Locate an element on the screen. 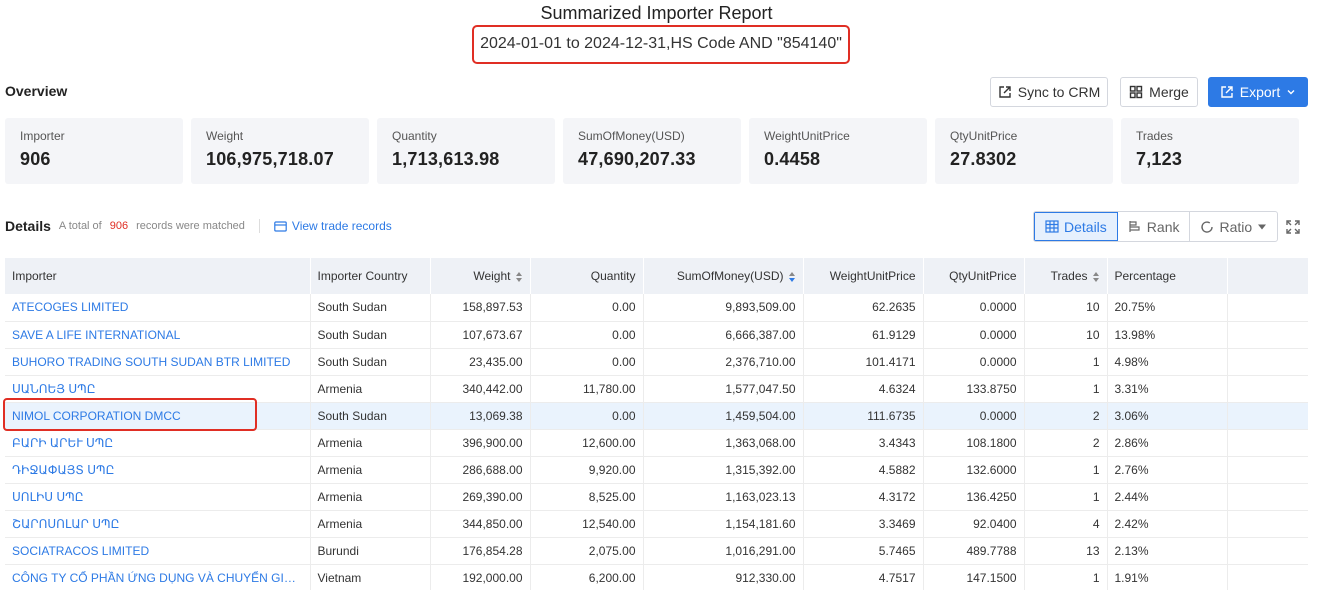  stat-card-weight: Weight 106,975,718.07 is located at coordinates (280, 151).